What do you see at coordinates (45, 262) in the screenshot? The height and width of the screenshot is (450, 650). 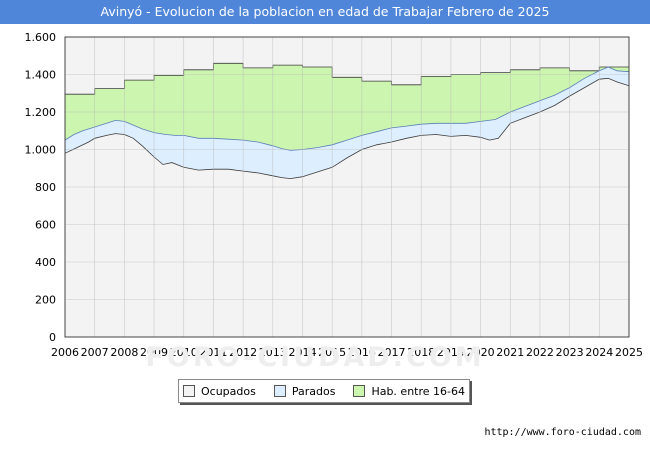 I see `y-tick-label: 400` at bounding box center [45, 262].